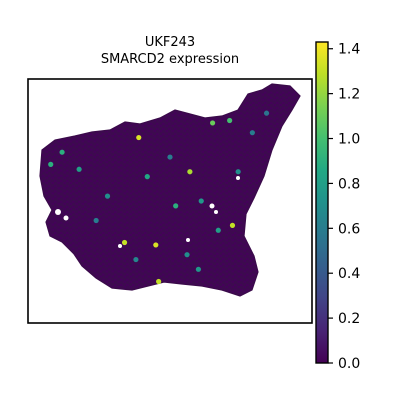 The width and height of the screenshot is (400, 400). Describe the element at coordinates (349, 364) in the screenshot. I see `colorbar-tick-label: 0.0` at that location.